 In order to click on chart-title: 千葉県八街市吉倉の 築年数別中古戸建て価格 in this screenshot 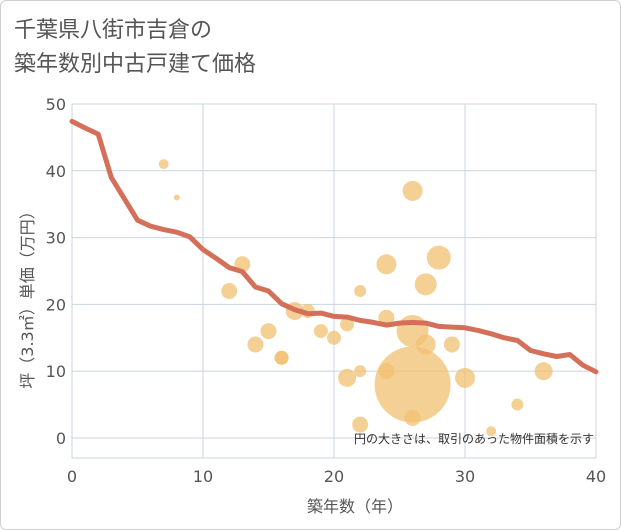, I will do `click(135, 48)`.